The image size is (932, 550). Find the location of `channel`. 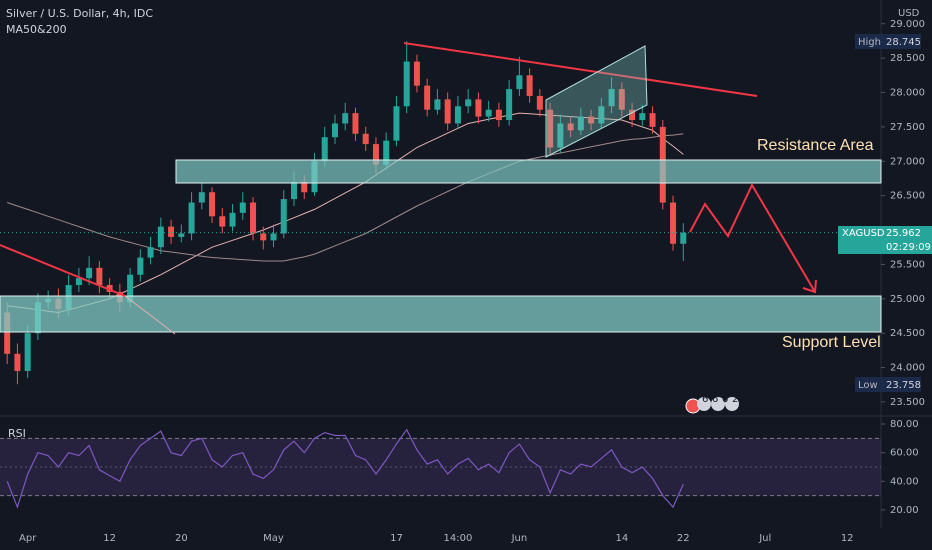

channel is located at coordinates (596, 101).